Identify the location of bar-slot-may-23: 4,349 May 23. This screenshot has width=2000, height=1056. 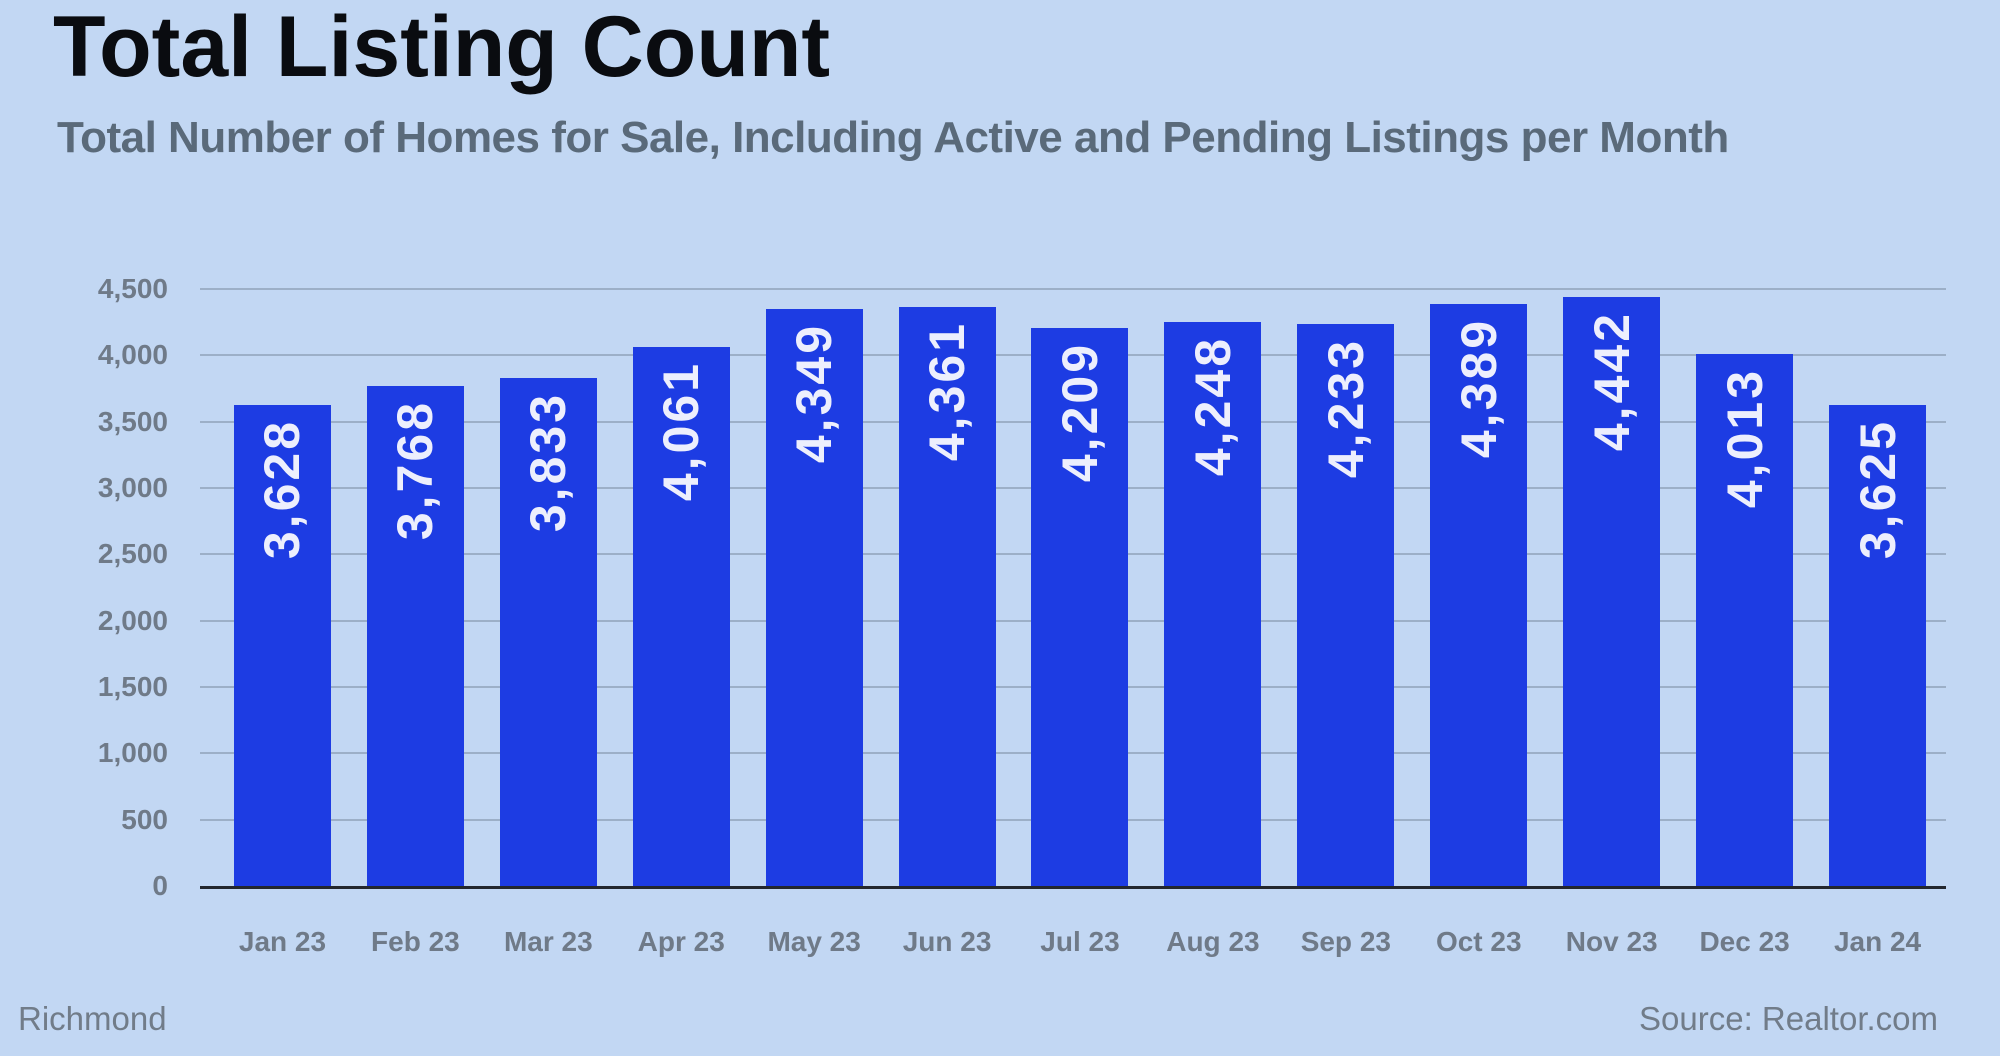
(814, 623).